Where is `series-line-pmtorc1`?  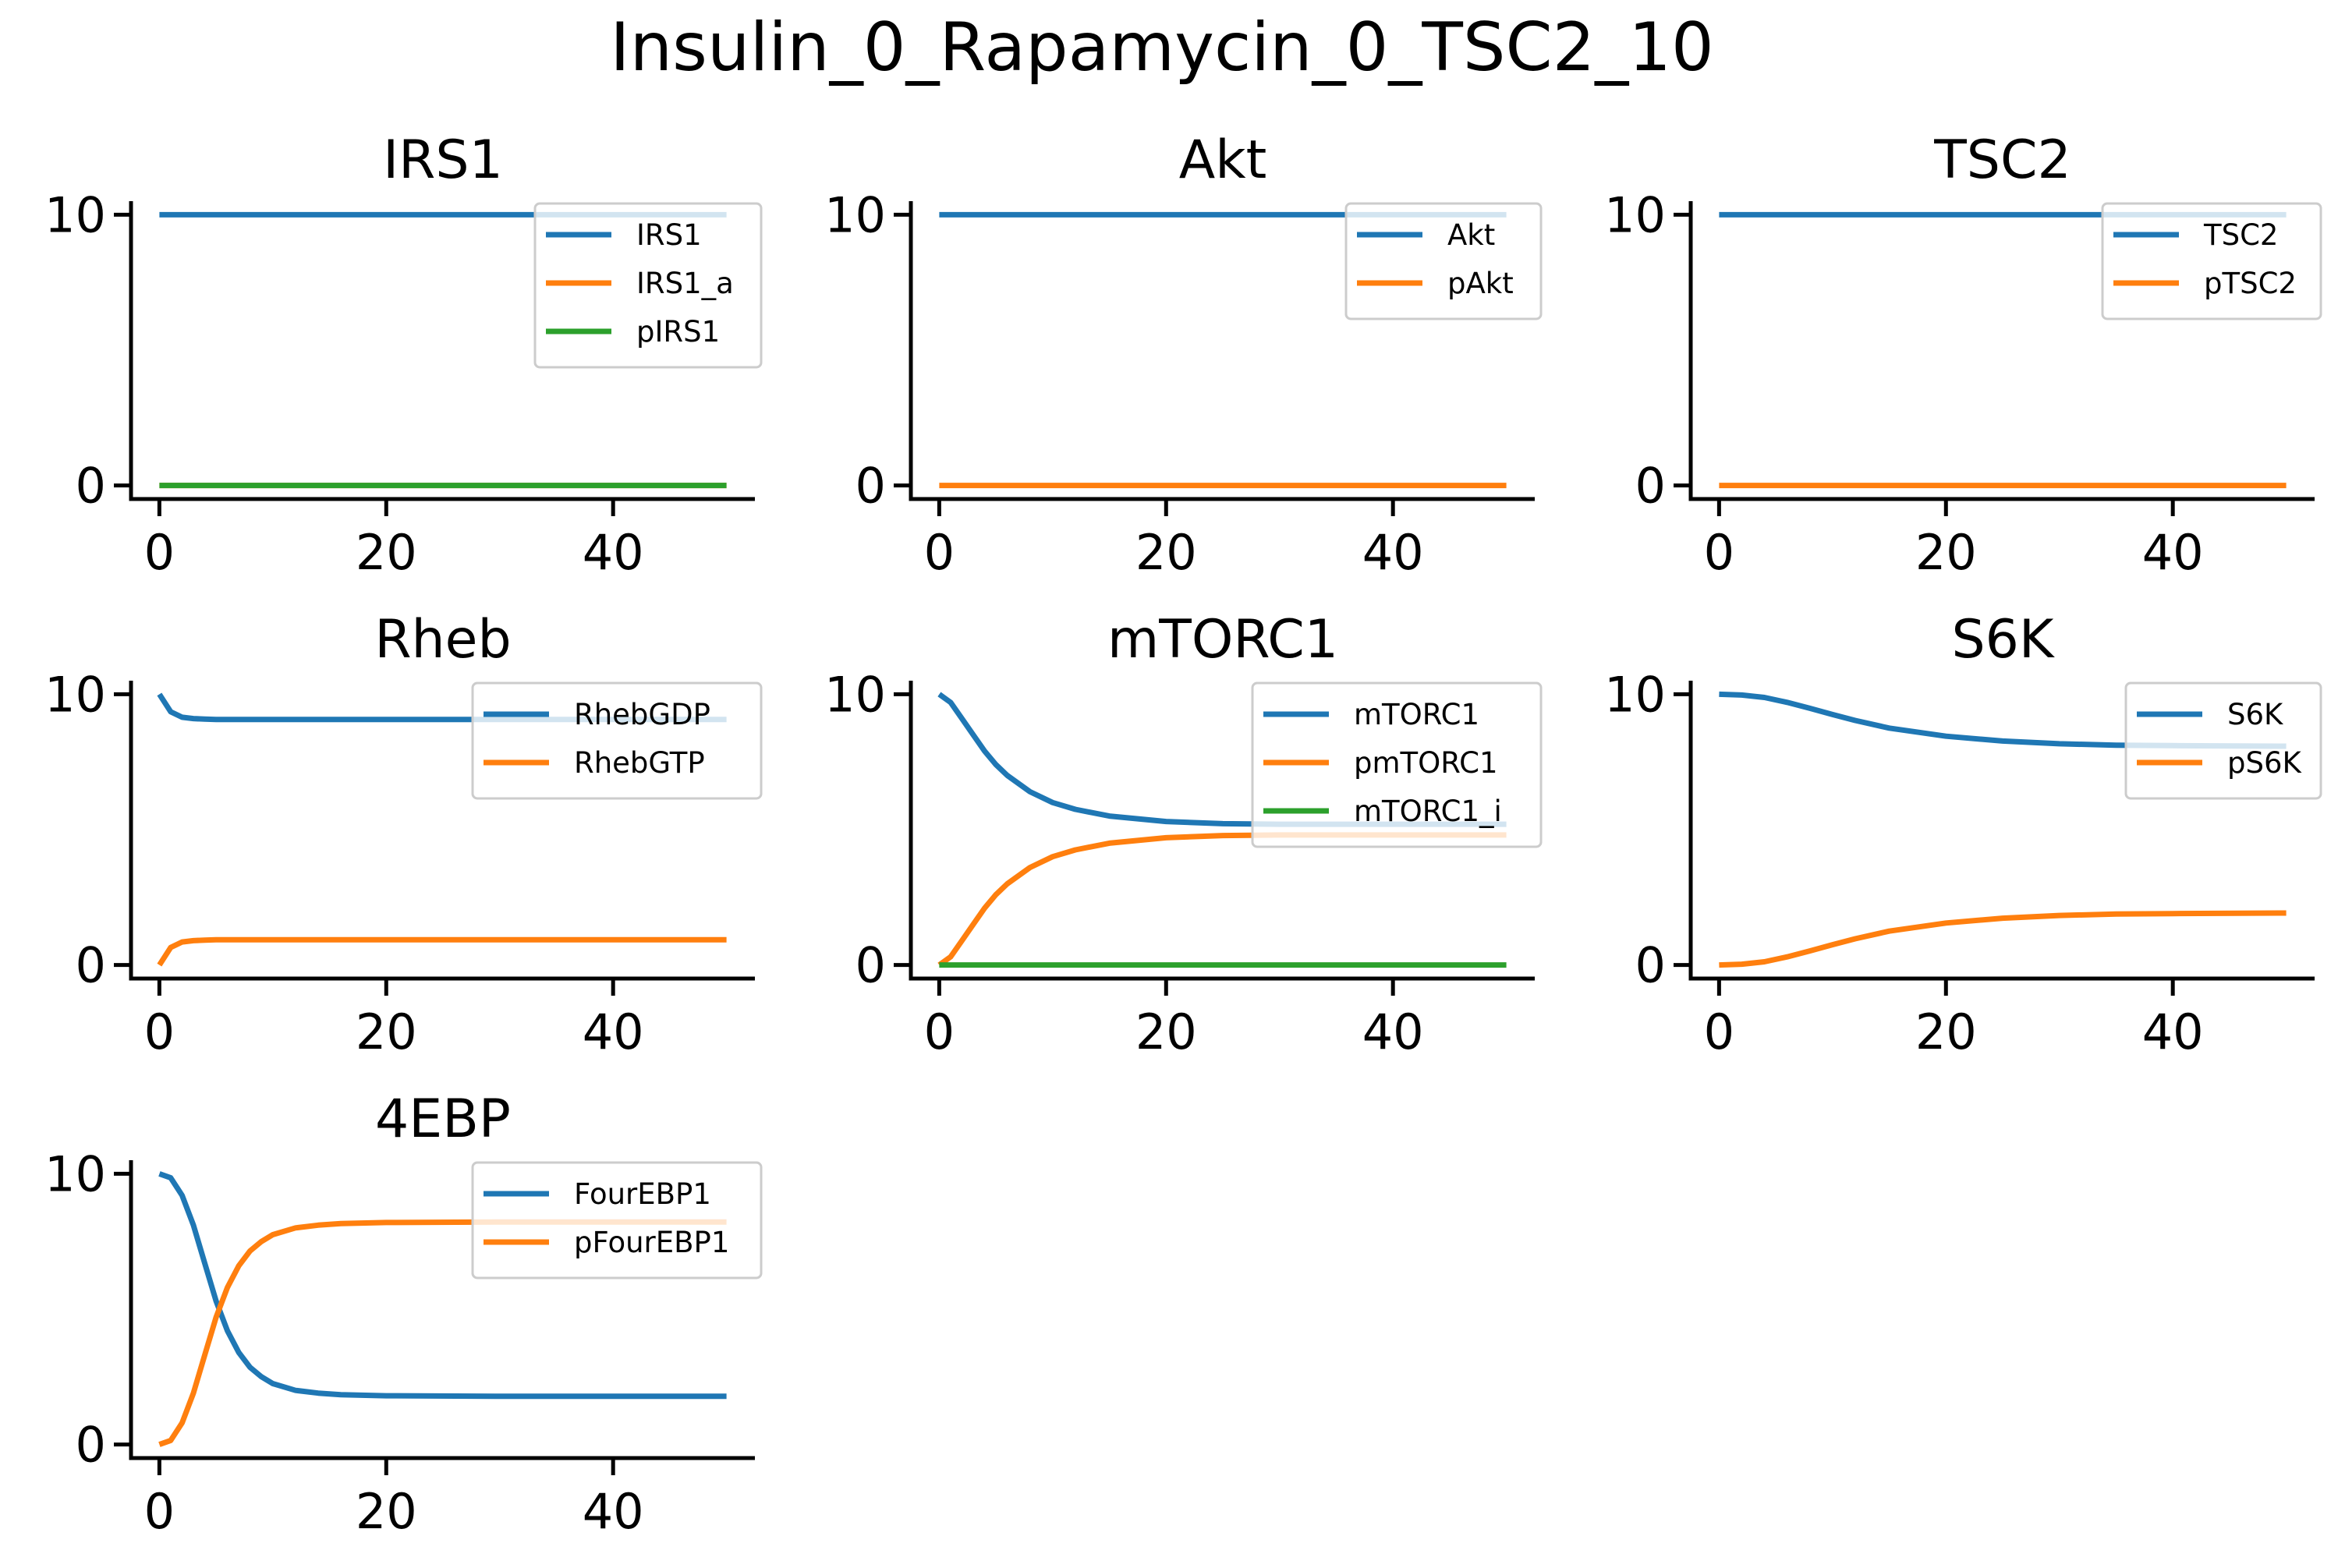
series-line-pmtorc1 is located at coordinates (1222, 900).